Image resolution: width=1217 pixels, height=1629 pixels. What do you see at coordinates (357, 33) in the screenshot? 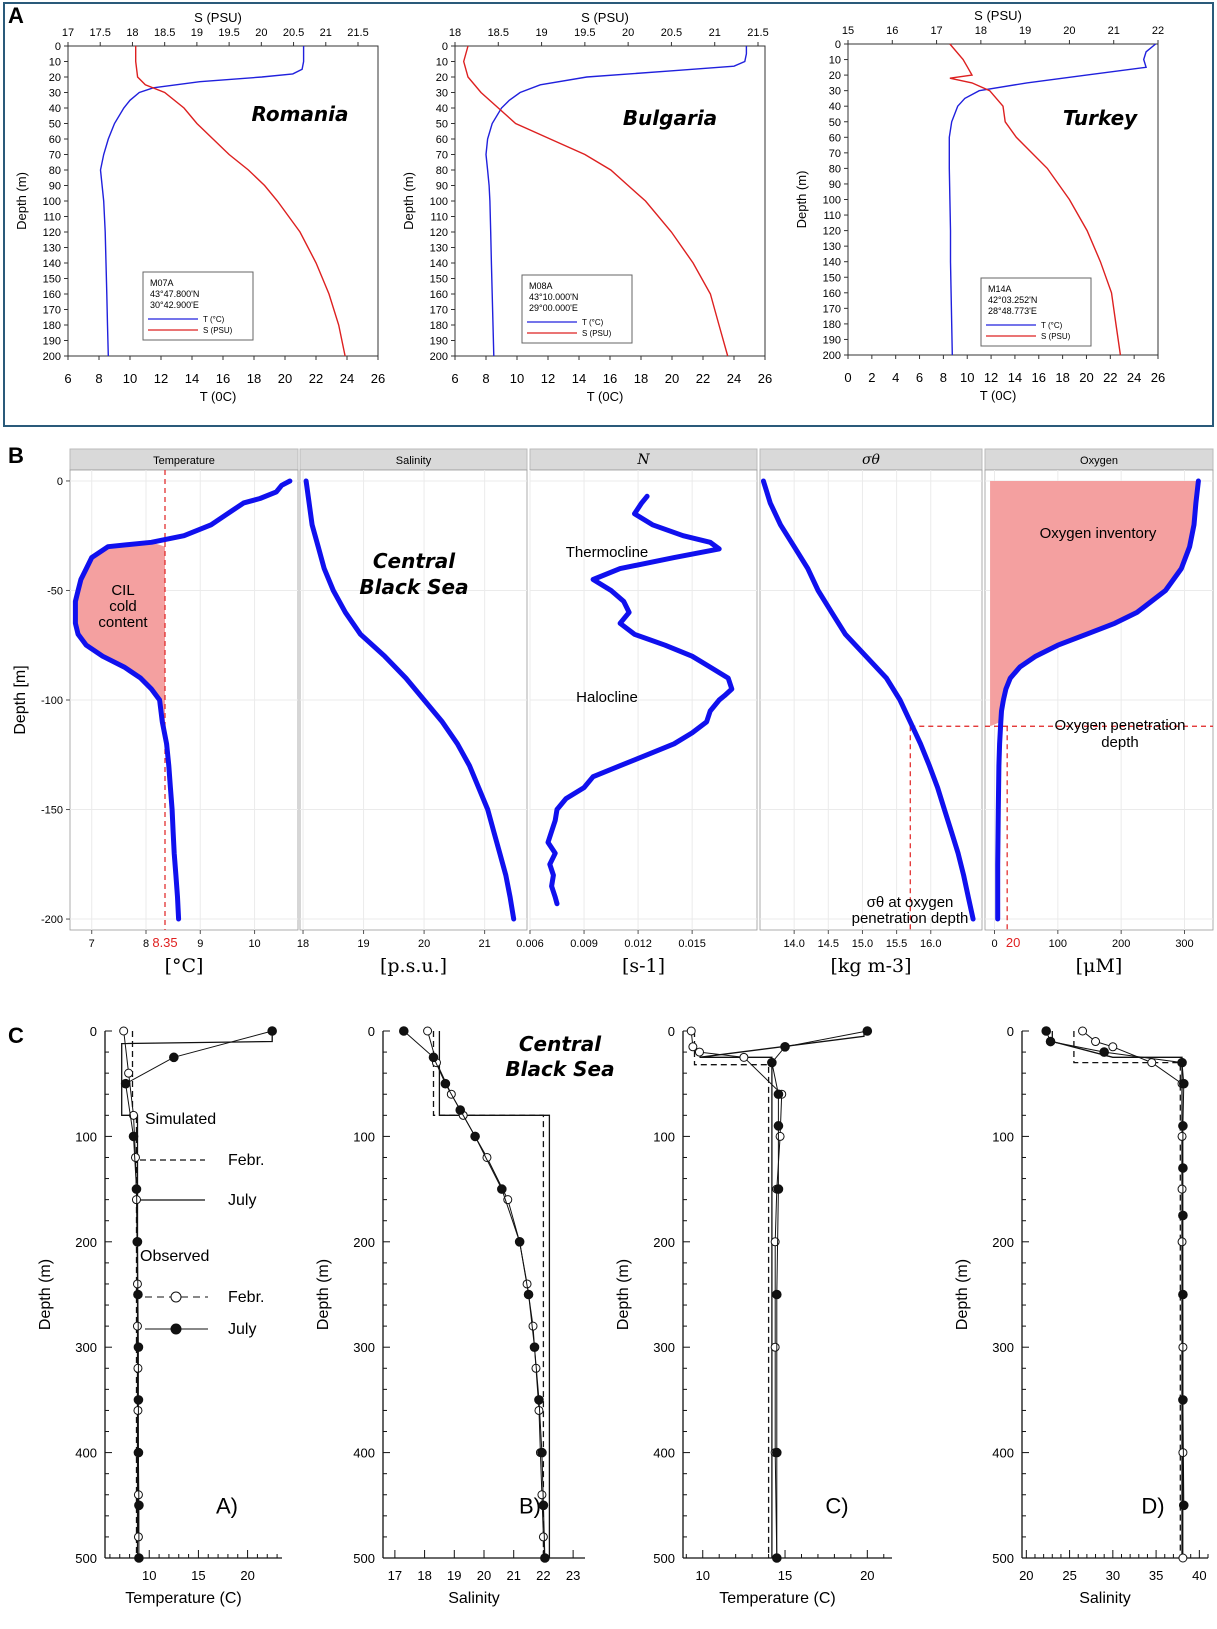
I see `salinity-tick-label: 21.5` at bounding box center [357, 33].